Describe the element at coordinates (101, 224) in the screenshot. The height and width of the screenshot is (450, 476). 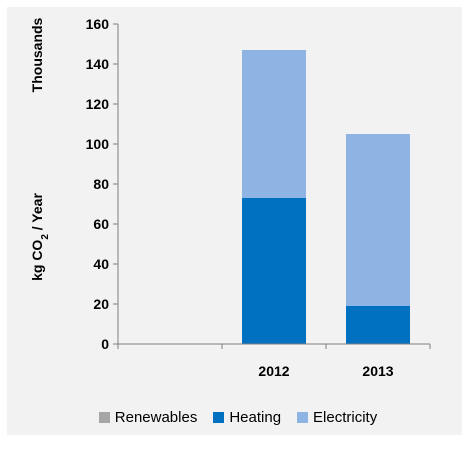
I see `y-tick-label-60: 60` at that location.